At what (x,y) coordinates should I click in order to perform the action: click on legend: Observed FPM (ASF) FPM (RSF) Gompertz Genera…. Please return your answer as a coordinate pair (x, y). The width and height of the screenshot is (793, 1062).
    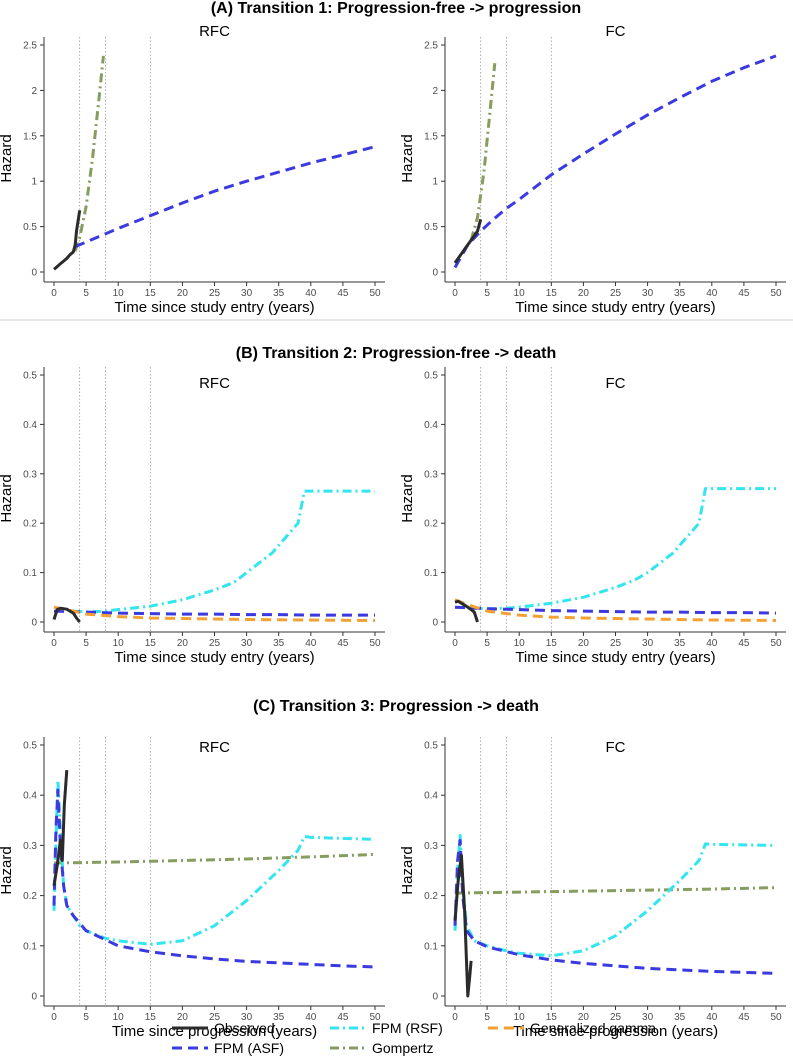
    Looking at the image, I should click on (414, 1038).